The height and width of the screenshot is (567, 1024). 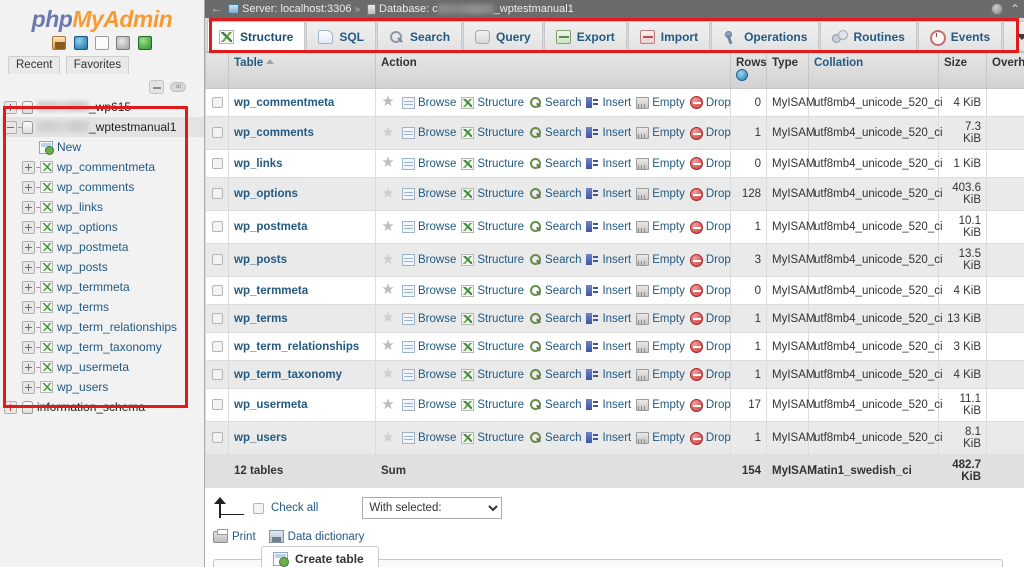 I want to click on check-all-checkbox, so click(x=258, y=508).